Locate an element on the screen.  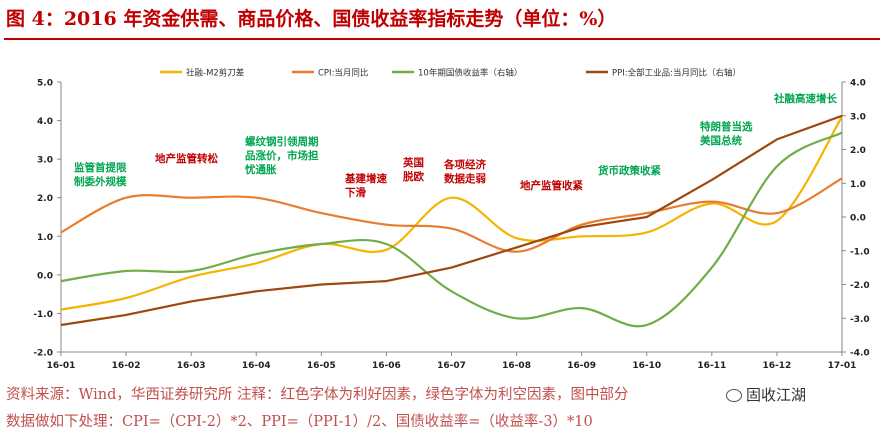
x-tick-label: 16-02 is located at coordinates (126, 366).